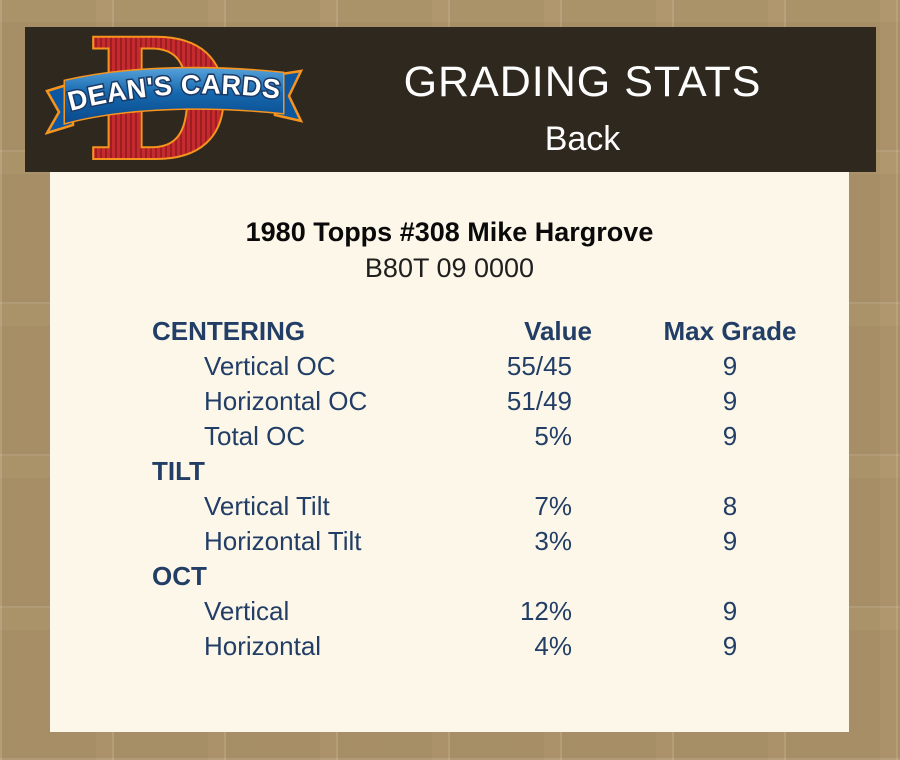 This screenshot has height=760, width=900. Describe the element at coordinates (500, 331) in the screenshot. I see `table-header-row: CENTERING Value Max Grade` at that location.